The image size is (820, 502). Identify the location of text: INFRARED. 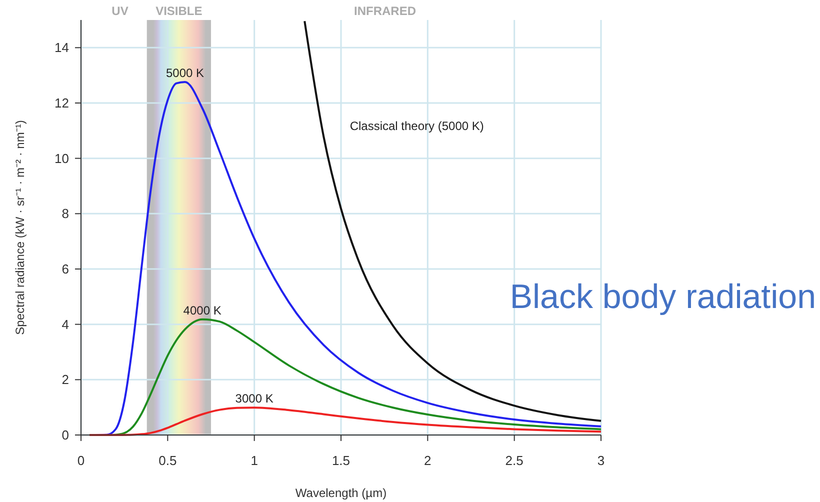
(385, 11).